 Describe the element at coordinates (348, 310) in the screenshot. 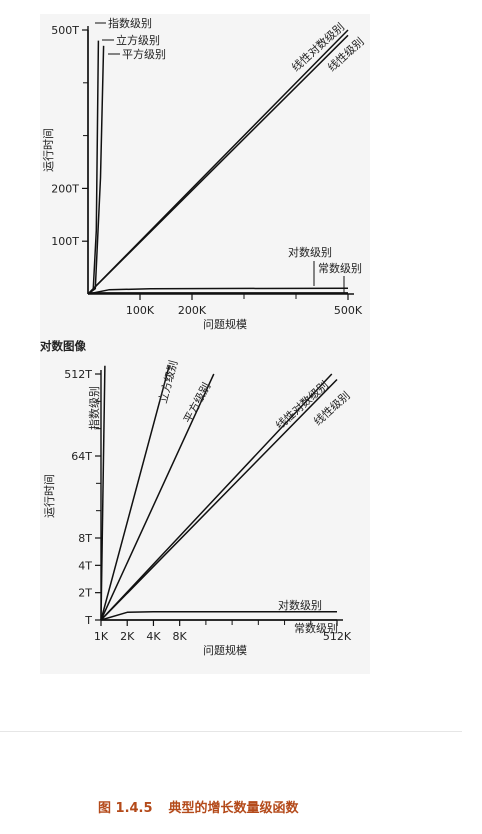

I see `x-tick-label: 500K` at that location.